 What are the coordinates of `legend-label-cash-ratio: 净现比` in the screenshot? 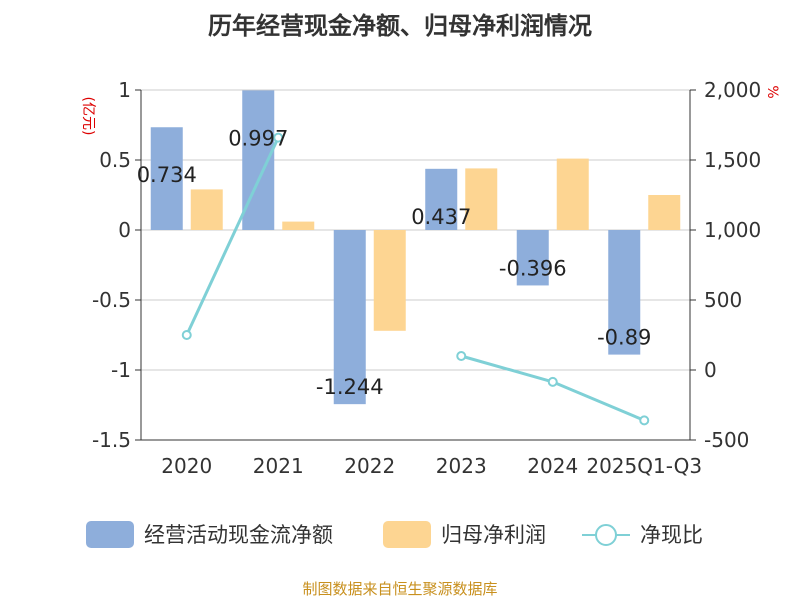 It's located at (671, 535).